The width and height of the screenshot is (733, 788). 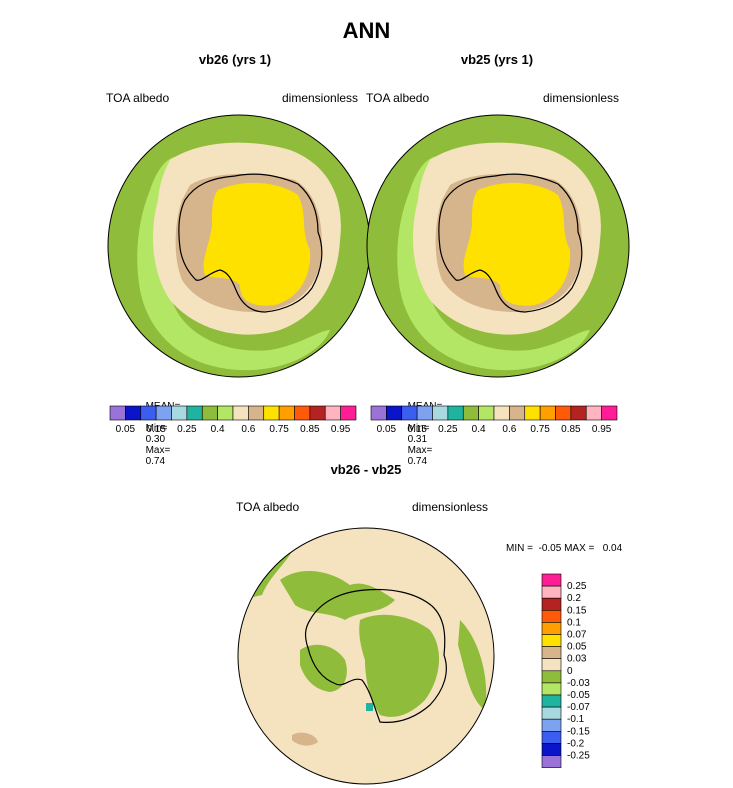 I want to click on diff-colorbar-tick-10: -0.07, so click(x=578, y=707).